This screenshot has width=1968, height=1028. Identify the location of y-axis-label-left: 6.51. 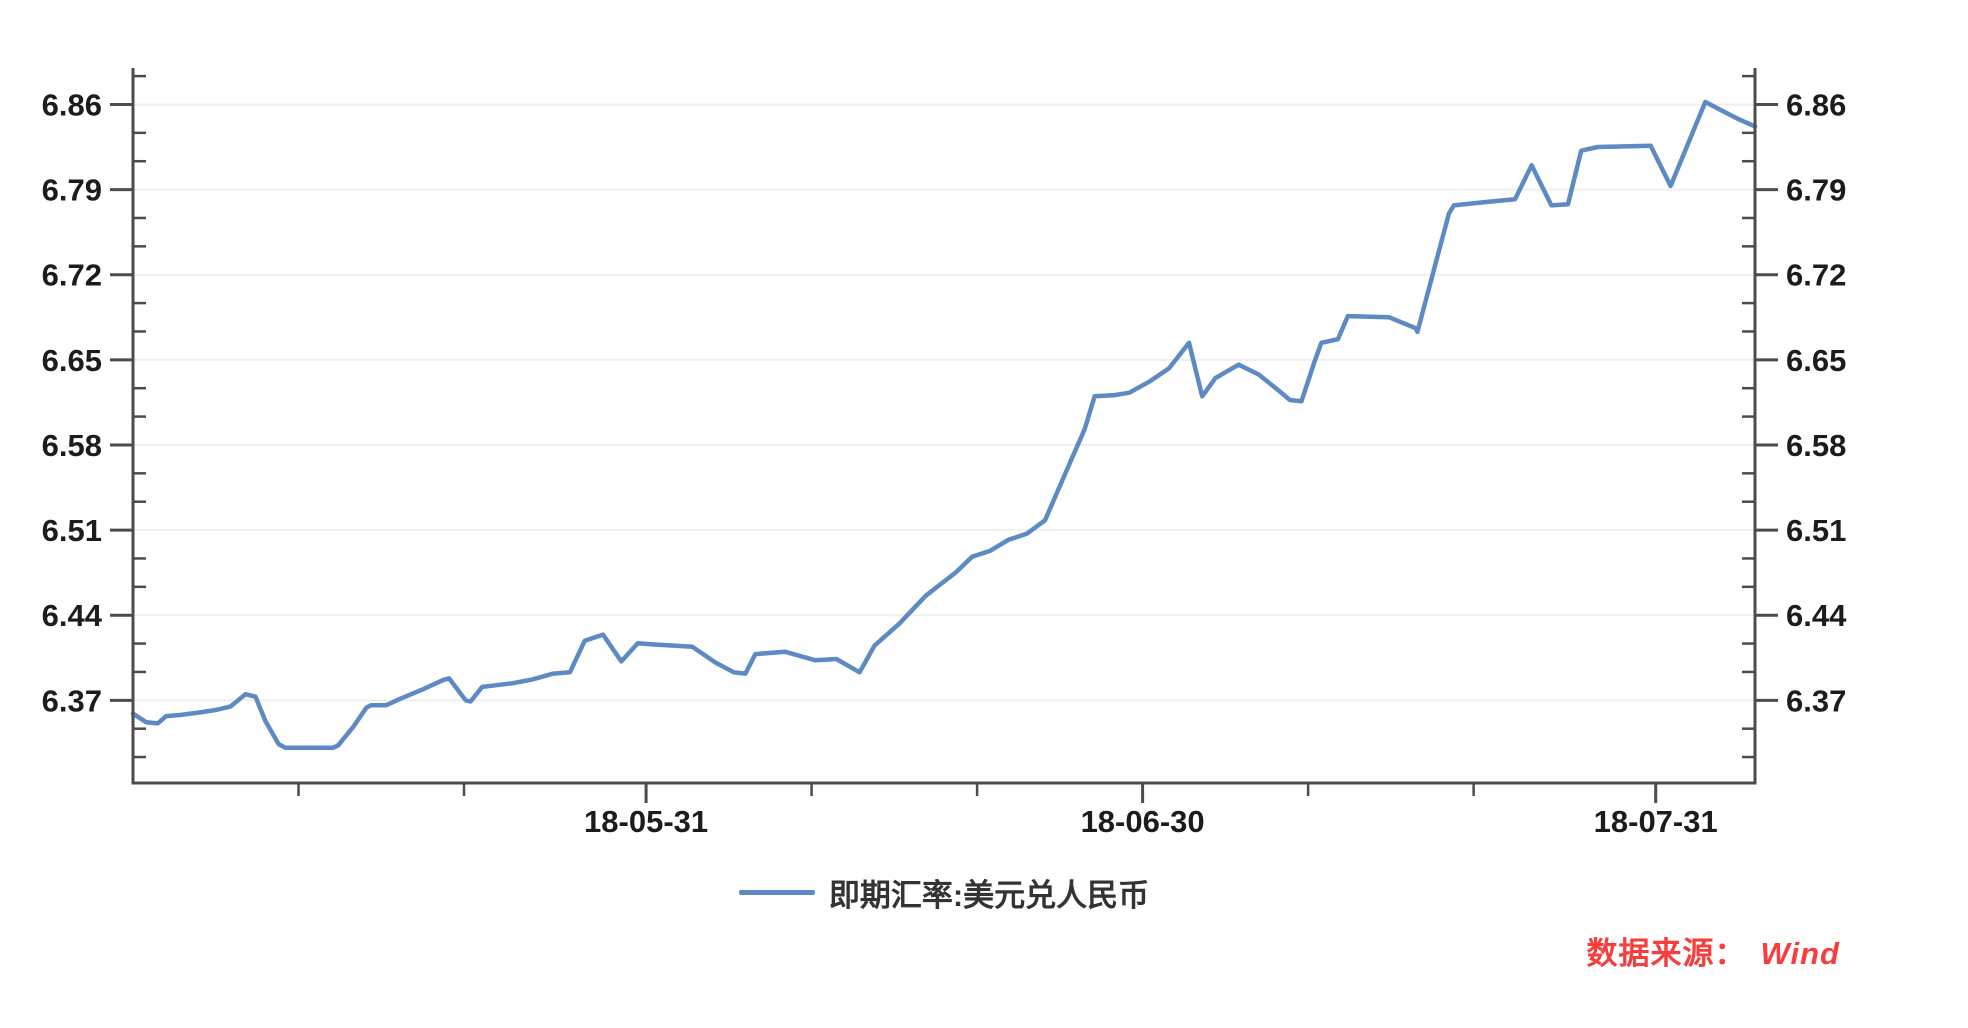
(72, 530).